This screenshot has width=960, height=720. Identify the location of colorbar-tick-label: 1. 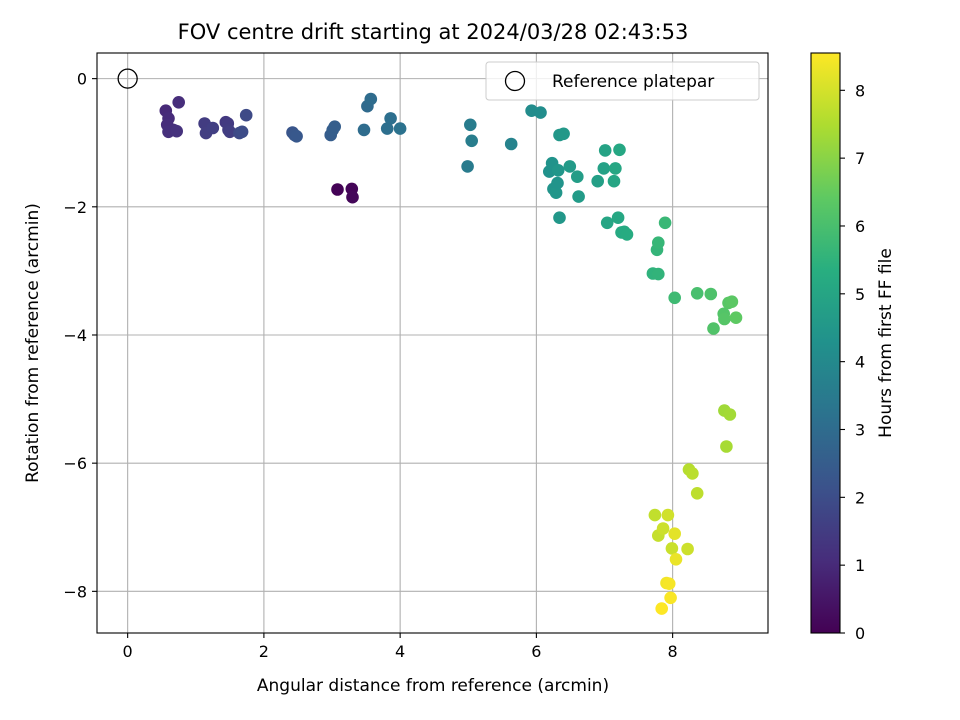
(860, 565).